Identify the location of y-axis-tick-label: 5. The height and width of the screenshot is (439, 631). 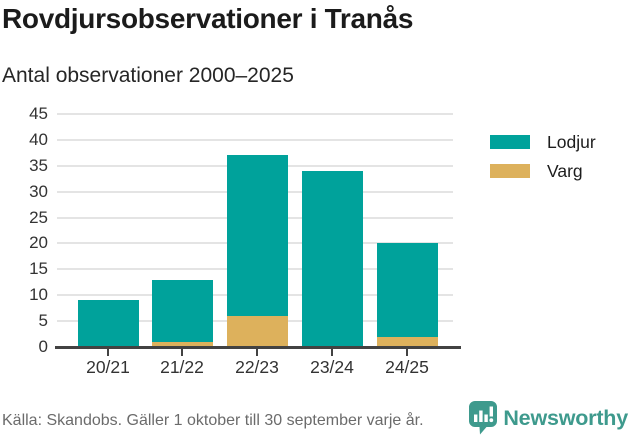
(43, 321).